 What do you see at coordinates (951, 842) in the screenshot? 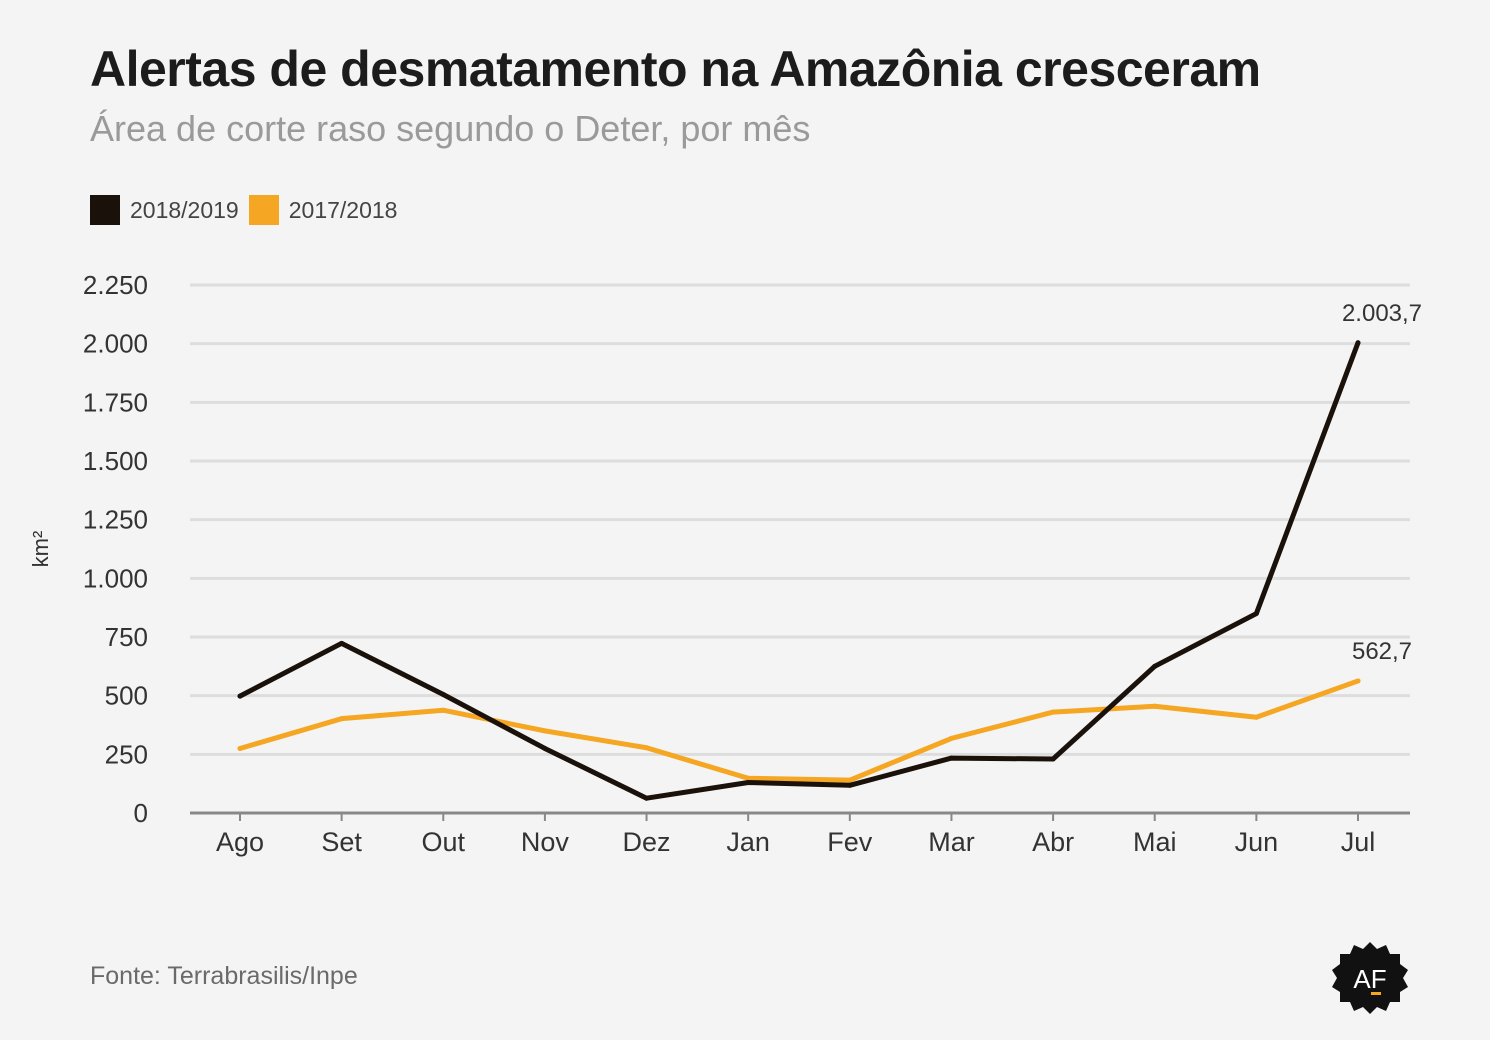
I see `x-tick-label: Mar` at bounding box center [951, 842].